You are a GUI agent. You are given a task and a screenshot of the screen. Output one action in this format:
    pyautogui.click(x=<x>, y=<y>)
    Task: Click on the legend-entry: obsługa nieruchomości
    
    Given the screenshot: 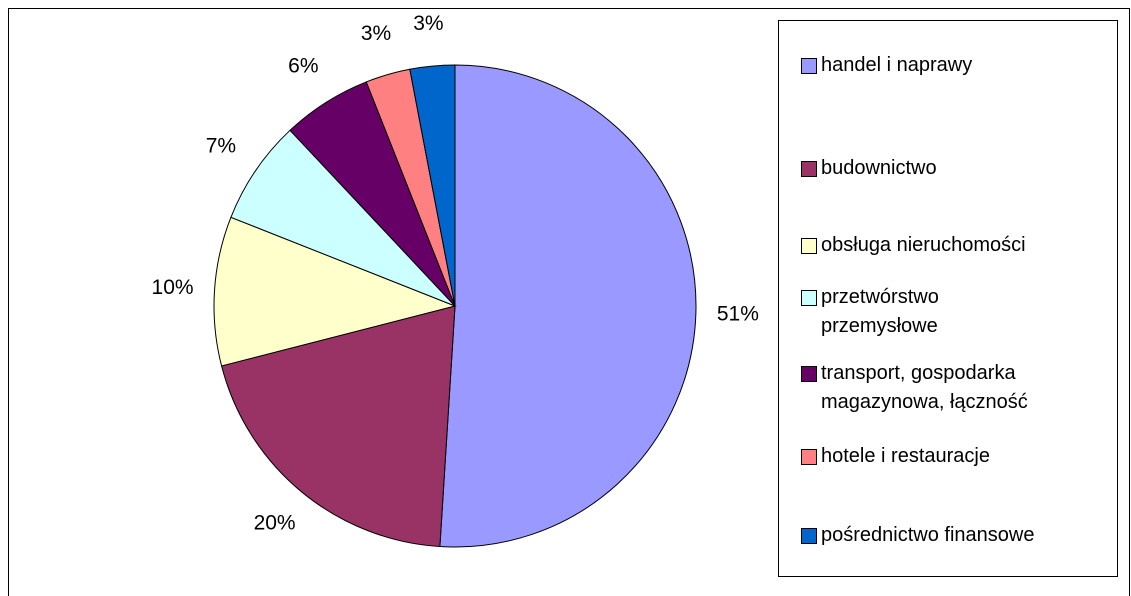 What is the action you would take?
    pyautogui.click(x=913, y=245)
    